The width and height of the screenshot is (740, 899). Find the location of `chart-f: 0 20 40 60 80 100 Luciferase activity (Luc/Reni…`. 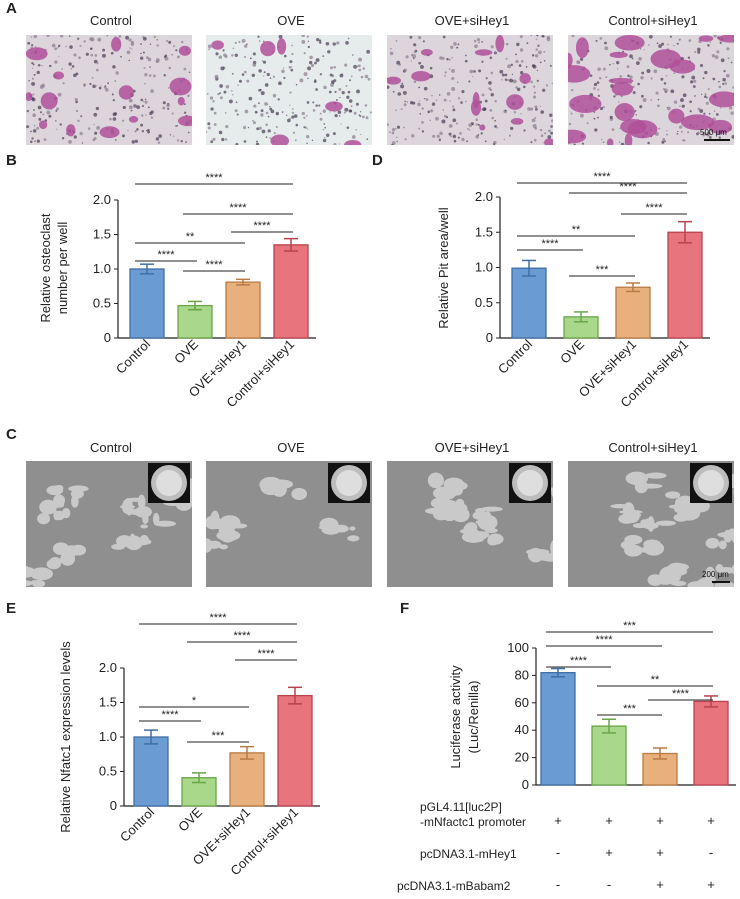

chart-f: 0 20 40 60 80 100 Luciferase activity (Luc/Reni… is located at coordinates (592, 706).